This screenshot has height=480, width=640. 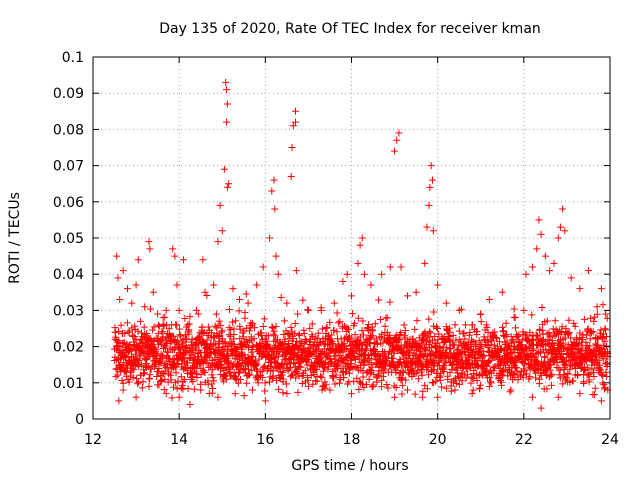 What do you see at coordinates (93, 440) in the screenshot?
I see `x-tick-label: 12` at bounding box center [93, 440].